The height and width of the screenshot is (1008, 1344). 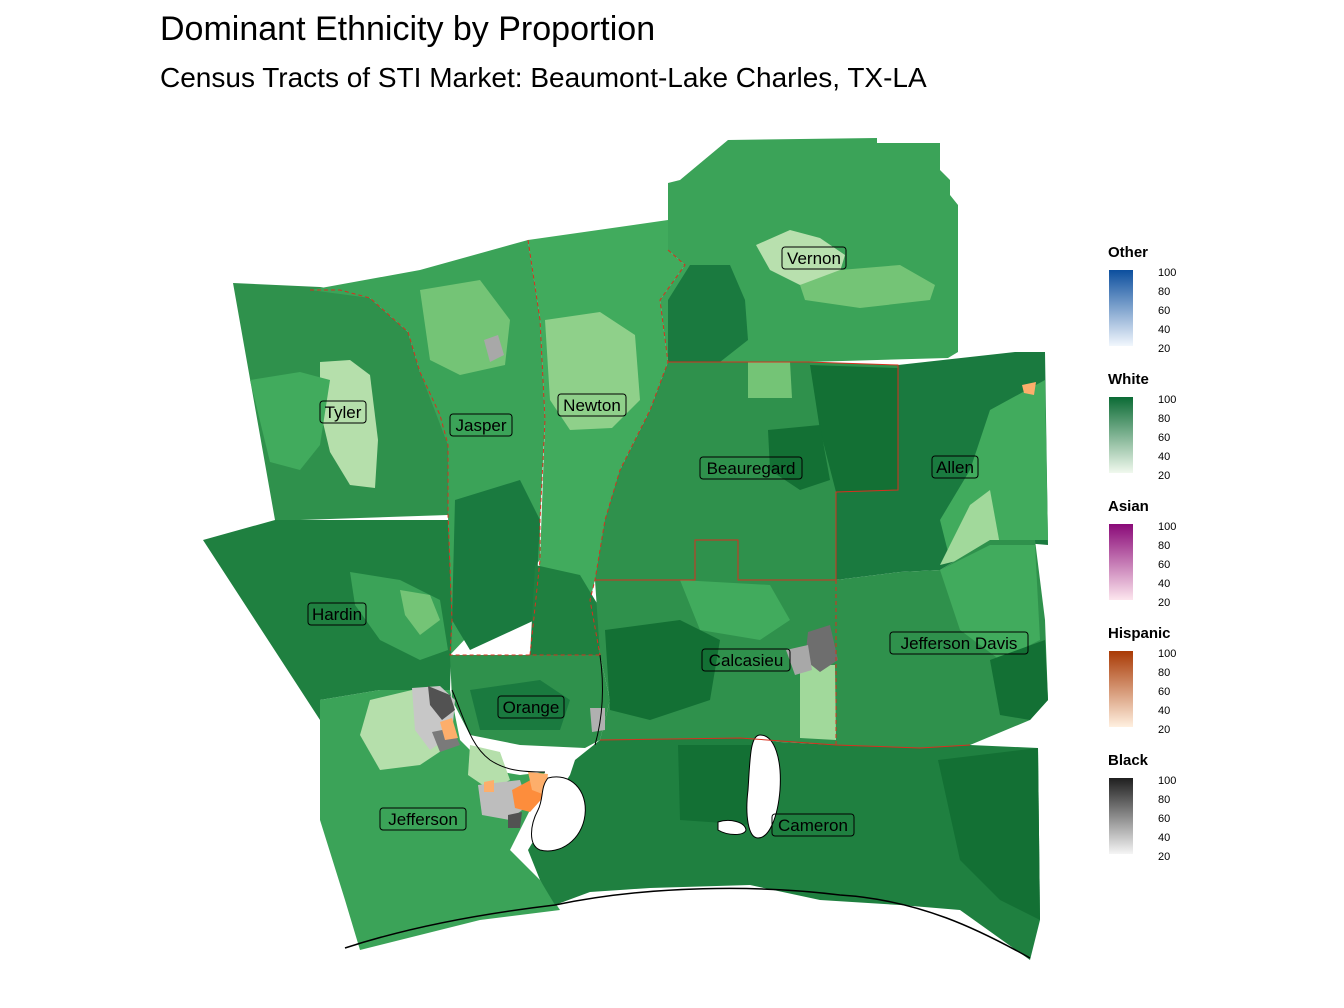 What do you see at coordinates (598, 700) in the screenshot?
I see `river` at bounding box center [598, 700].